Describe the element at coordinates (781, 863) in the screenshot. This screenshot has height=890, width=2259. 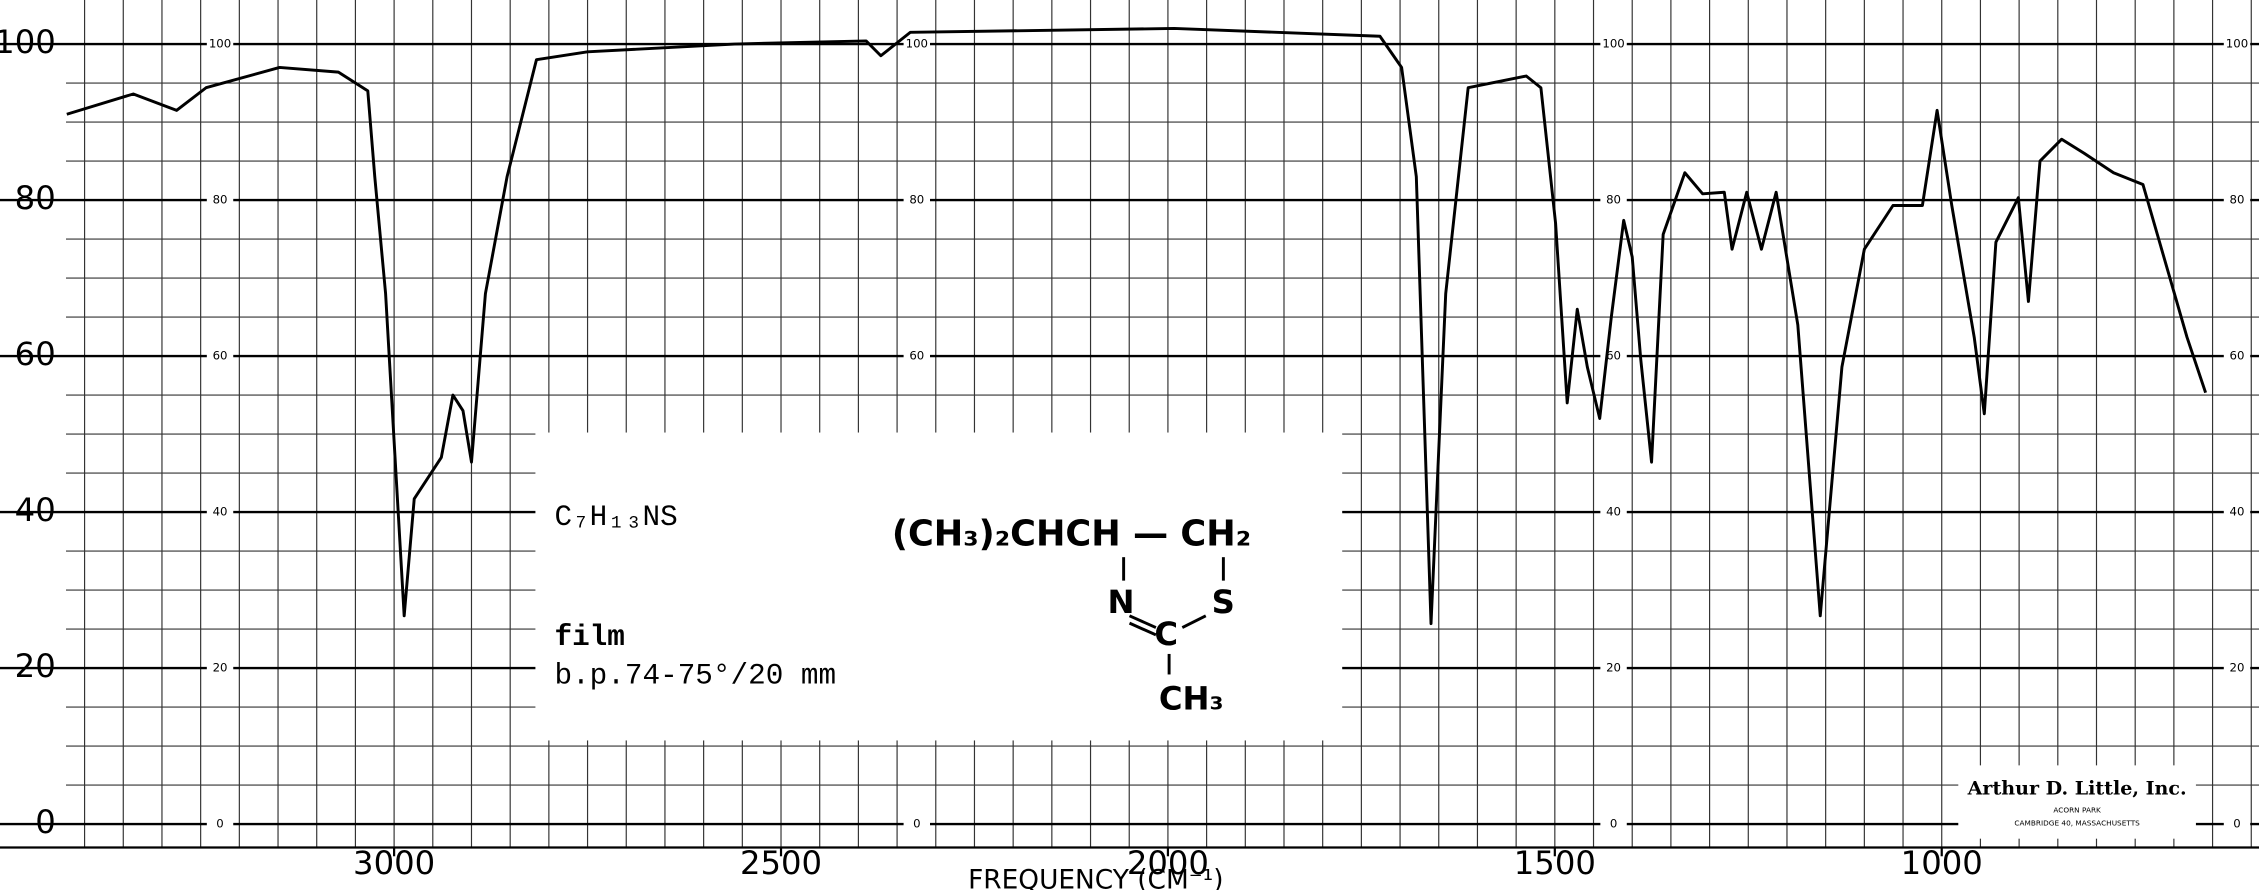
I see `x-tick-label: 2500` at that location.